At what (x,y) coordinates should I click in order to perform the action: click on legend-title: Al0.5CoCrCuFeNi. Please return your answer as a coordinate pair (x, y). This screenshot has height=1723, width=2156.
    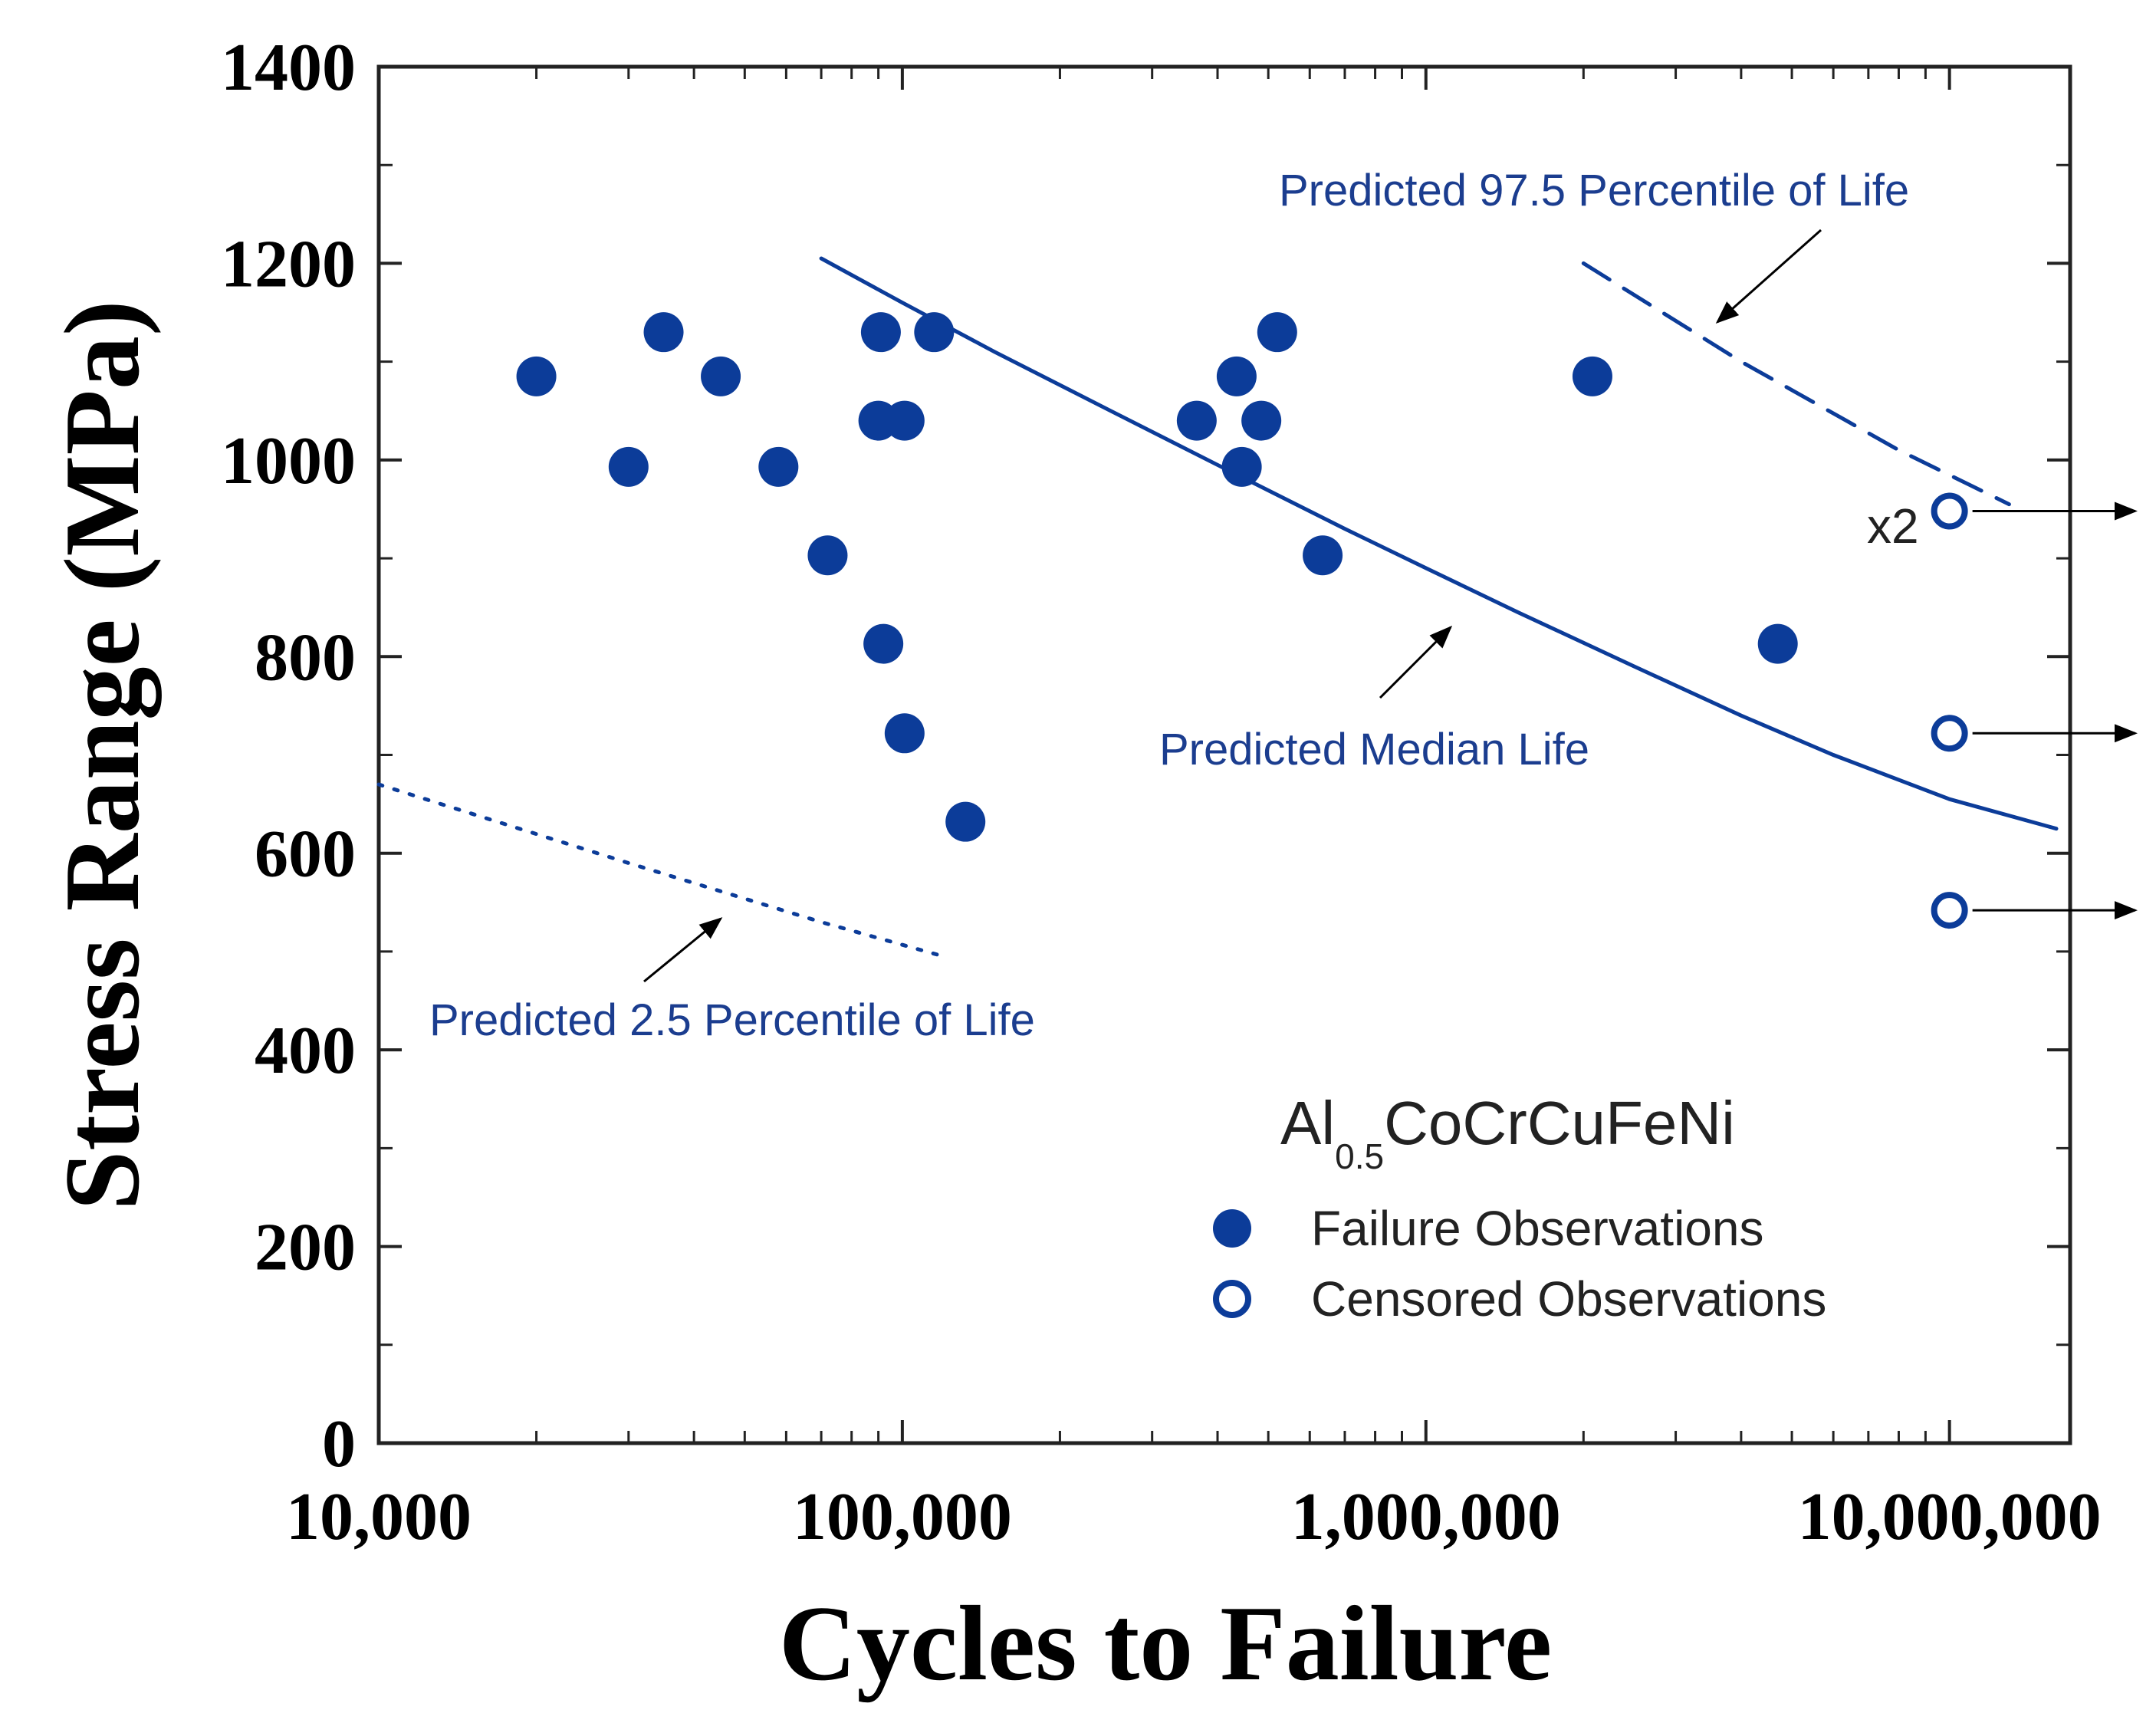
    Looking at the image, I should click on (1507, 1132).